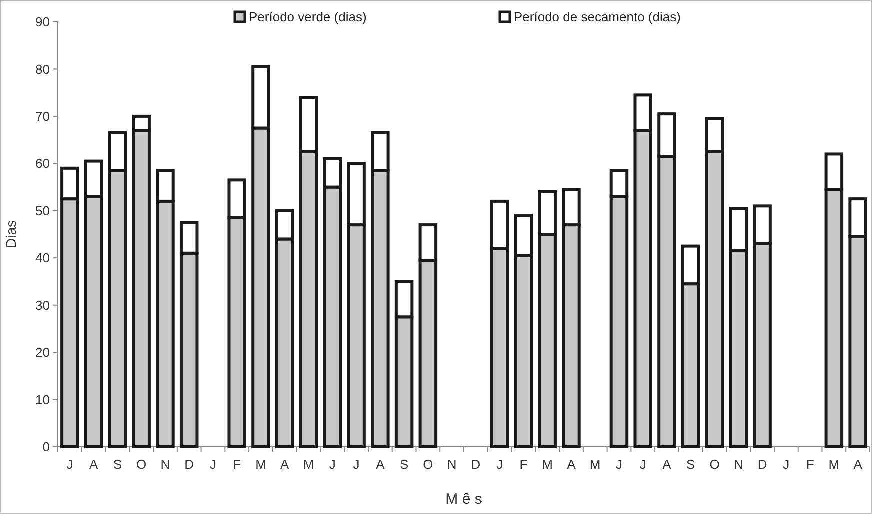  I want to click on x-axis-title: M ê s, so click(464, 499).